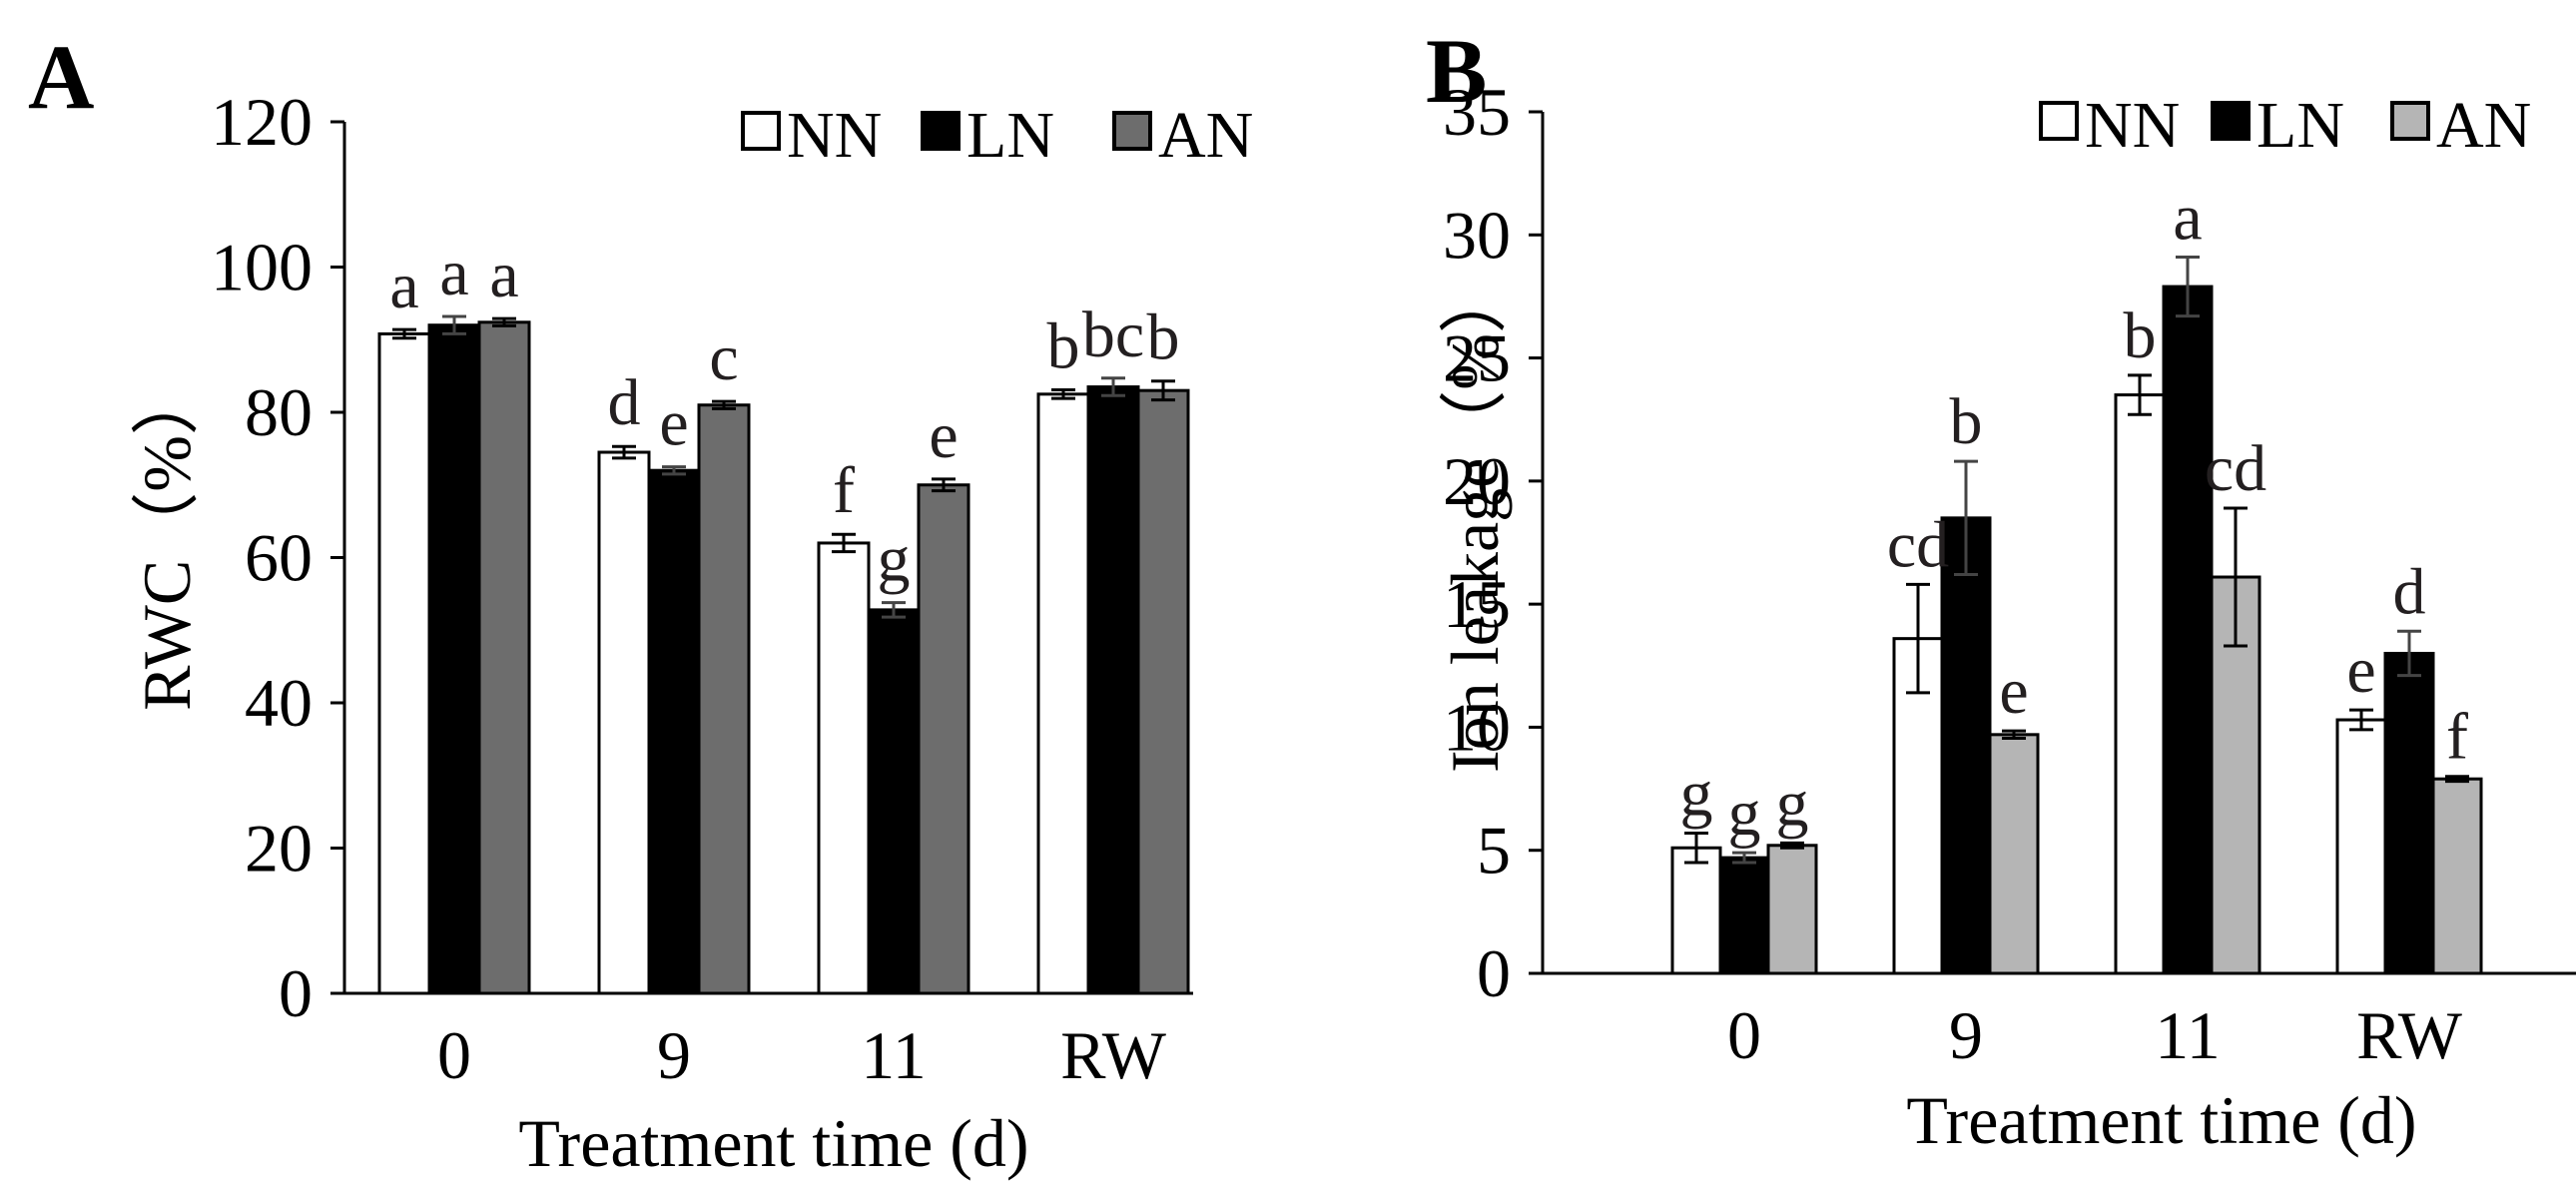  I want to click on panel-a-legend-label-ln: LN, so click(1010, 135).